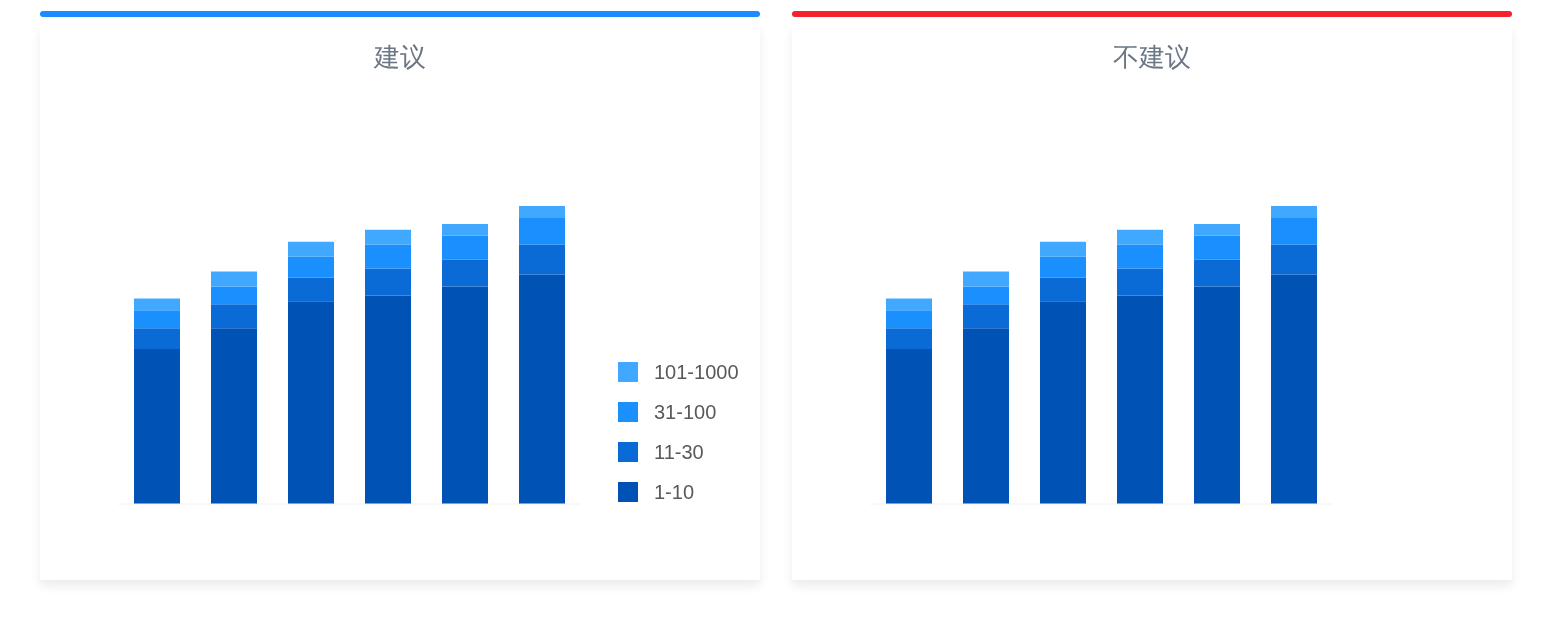  What do you see at coordinates (1152, 57) in the screenshot?
I see `chart-title: 不建议` at bounding box center [1152, 57].